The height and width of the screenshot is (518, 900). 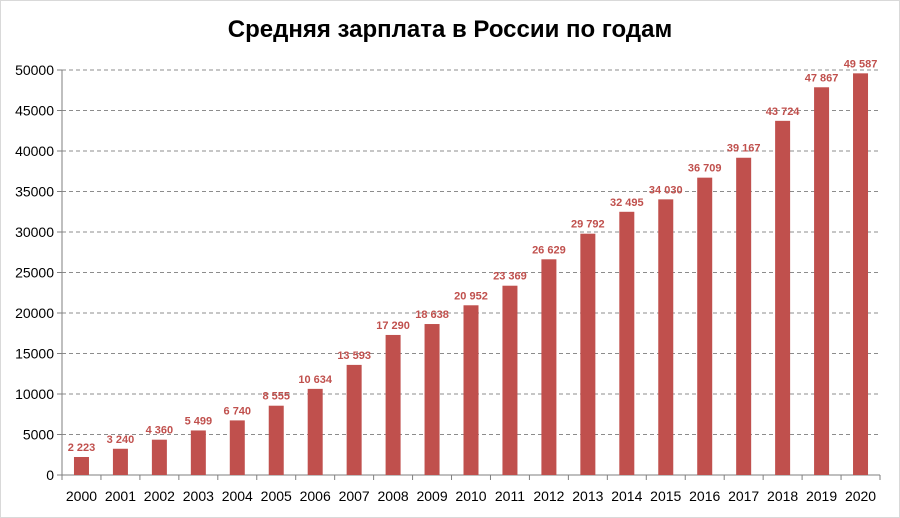 I want to click on data-label-2007: 13 593, so click(x=354, y=356).